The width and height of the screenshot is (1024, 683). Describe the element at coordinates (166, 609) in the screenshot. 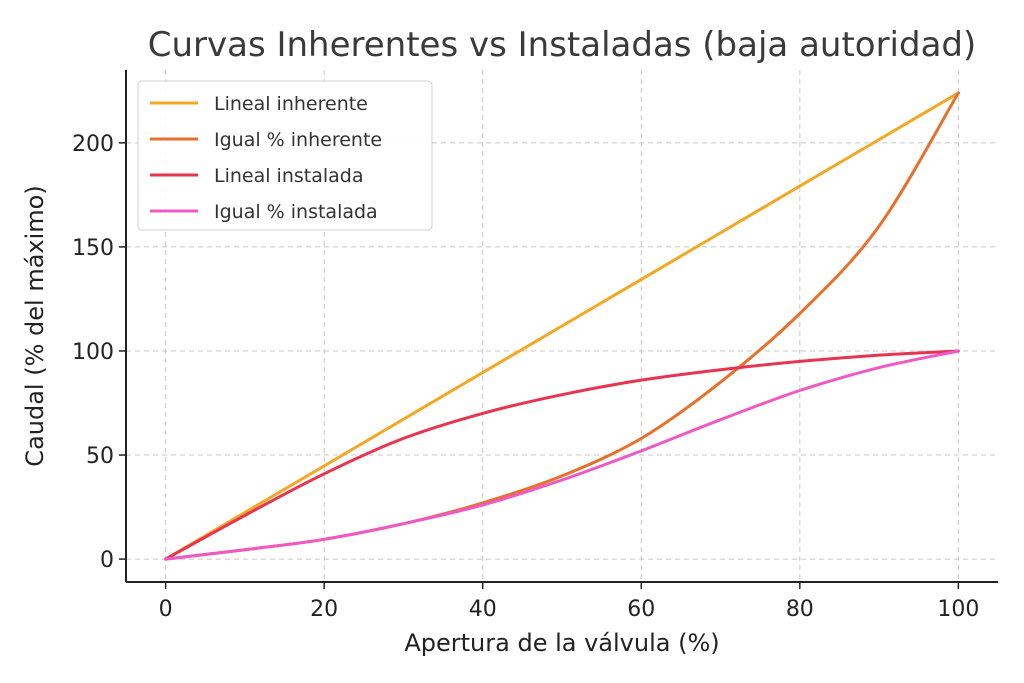

I see `x-tick-label: 0` at that location.